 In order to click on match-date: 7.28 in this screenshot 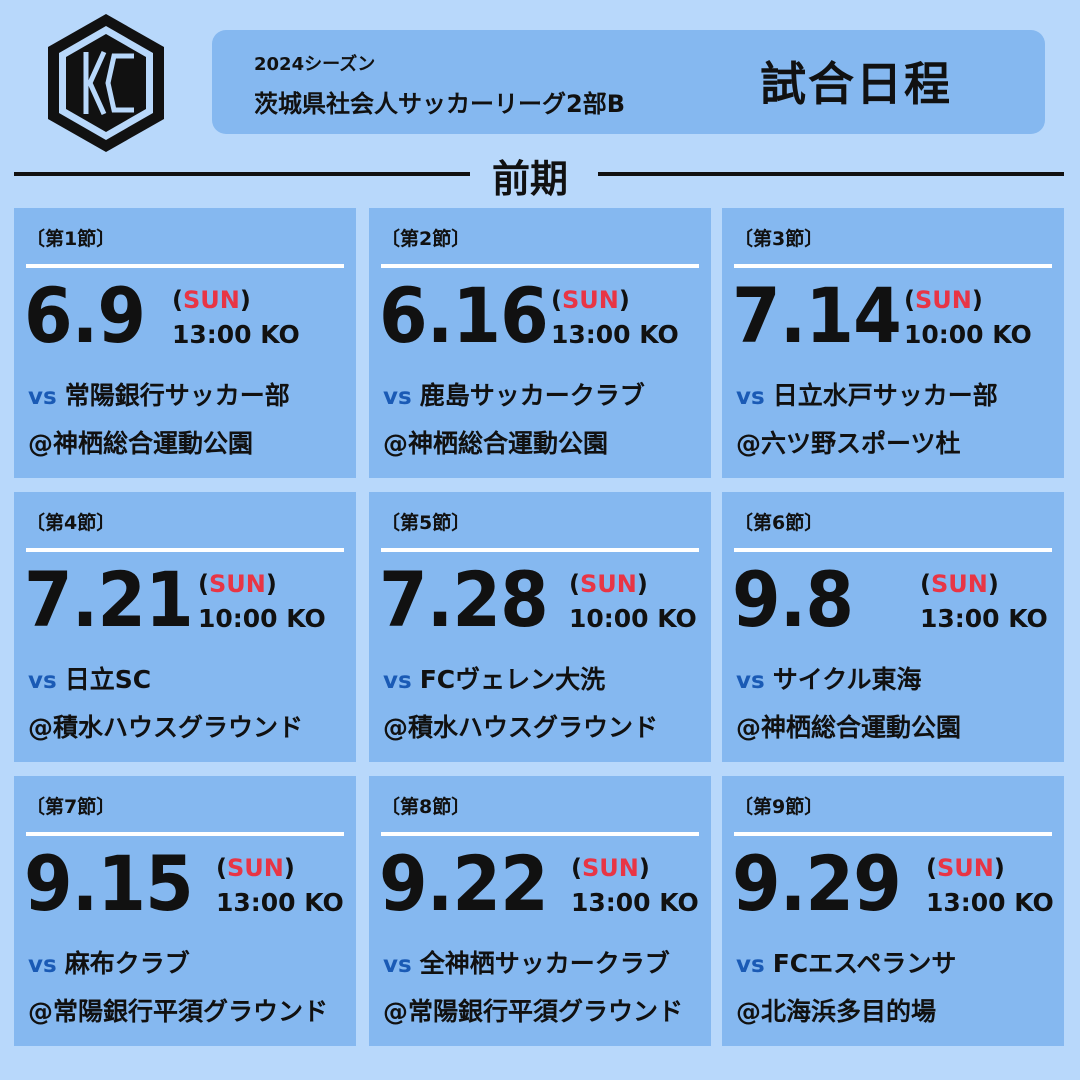, I will do `click(464, 599)`.